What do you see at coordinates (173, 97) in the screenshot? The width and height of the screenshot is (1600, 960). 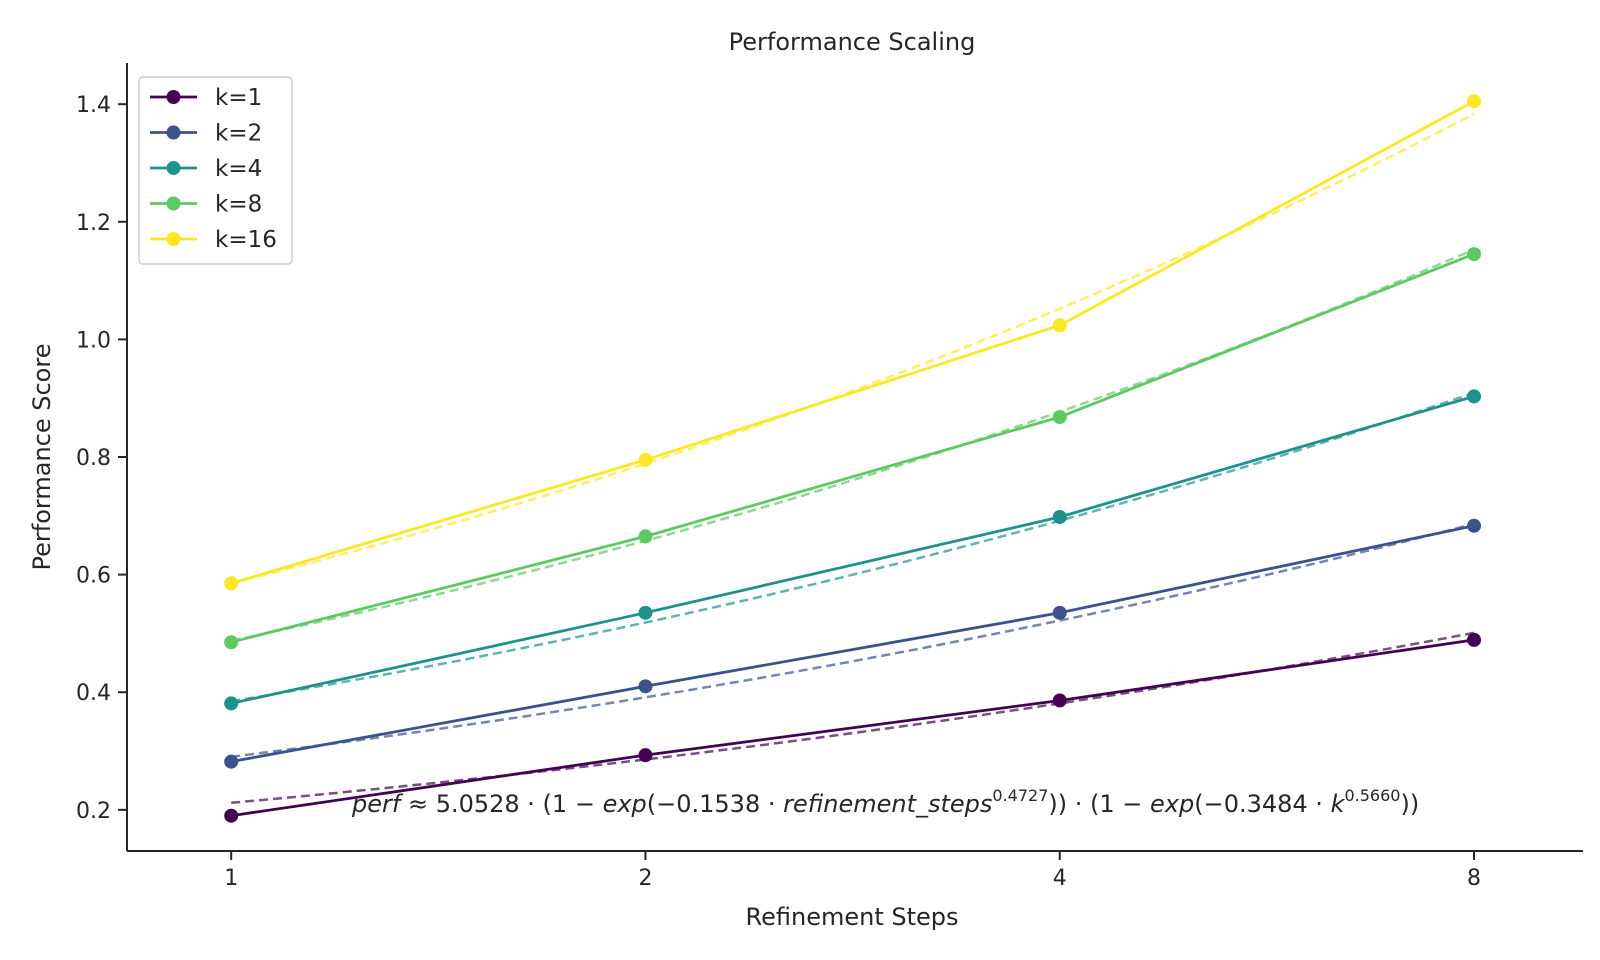 I see `legend-marker-k=1` at bounding box center [173, 97].